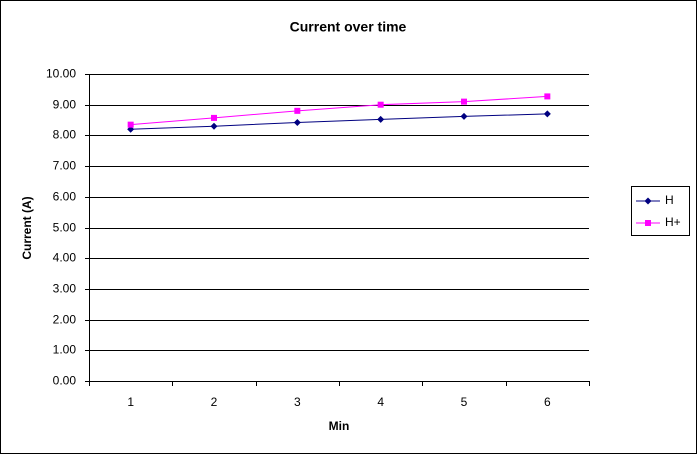 Image resolution: width=697 pixels, height=454 pixels. I want to click on x-tick-label: 1, so click(130, 402).